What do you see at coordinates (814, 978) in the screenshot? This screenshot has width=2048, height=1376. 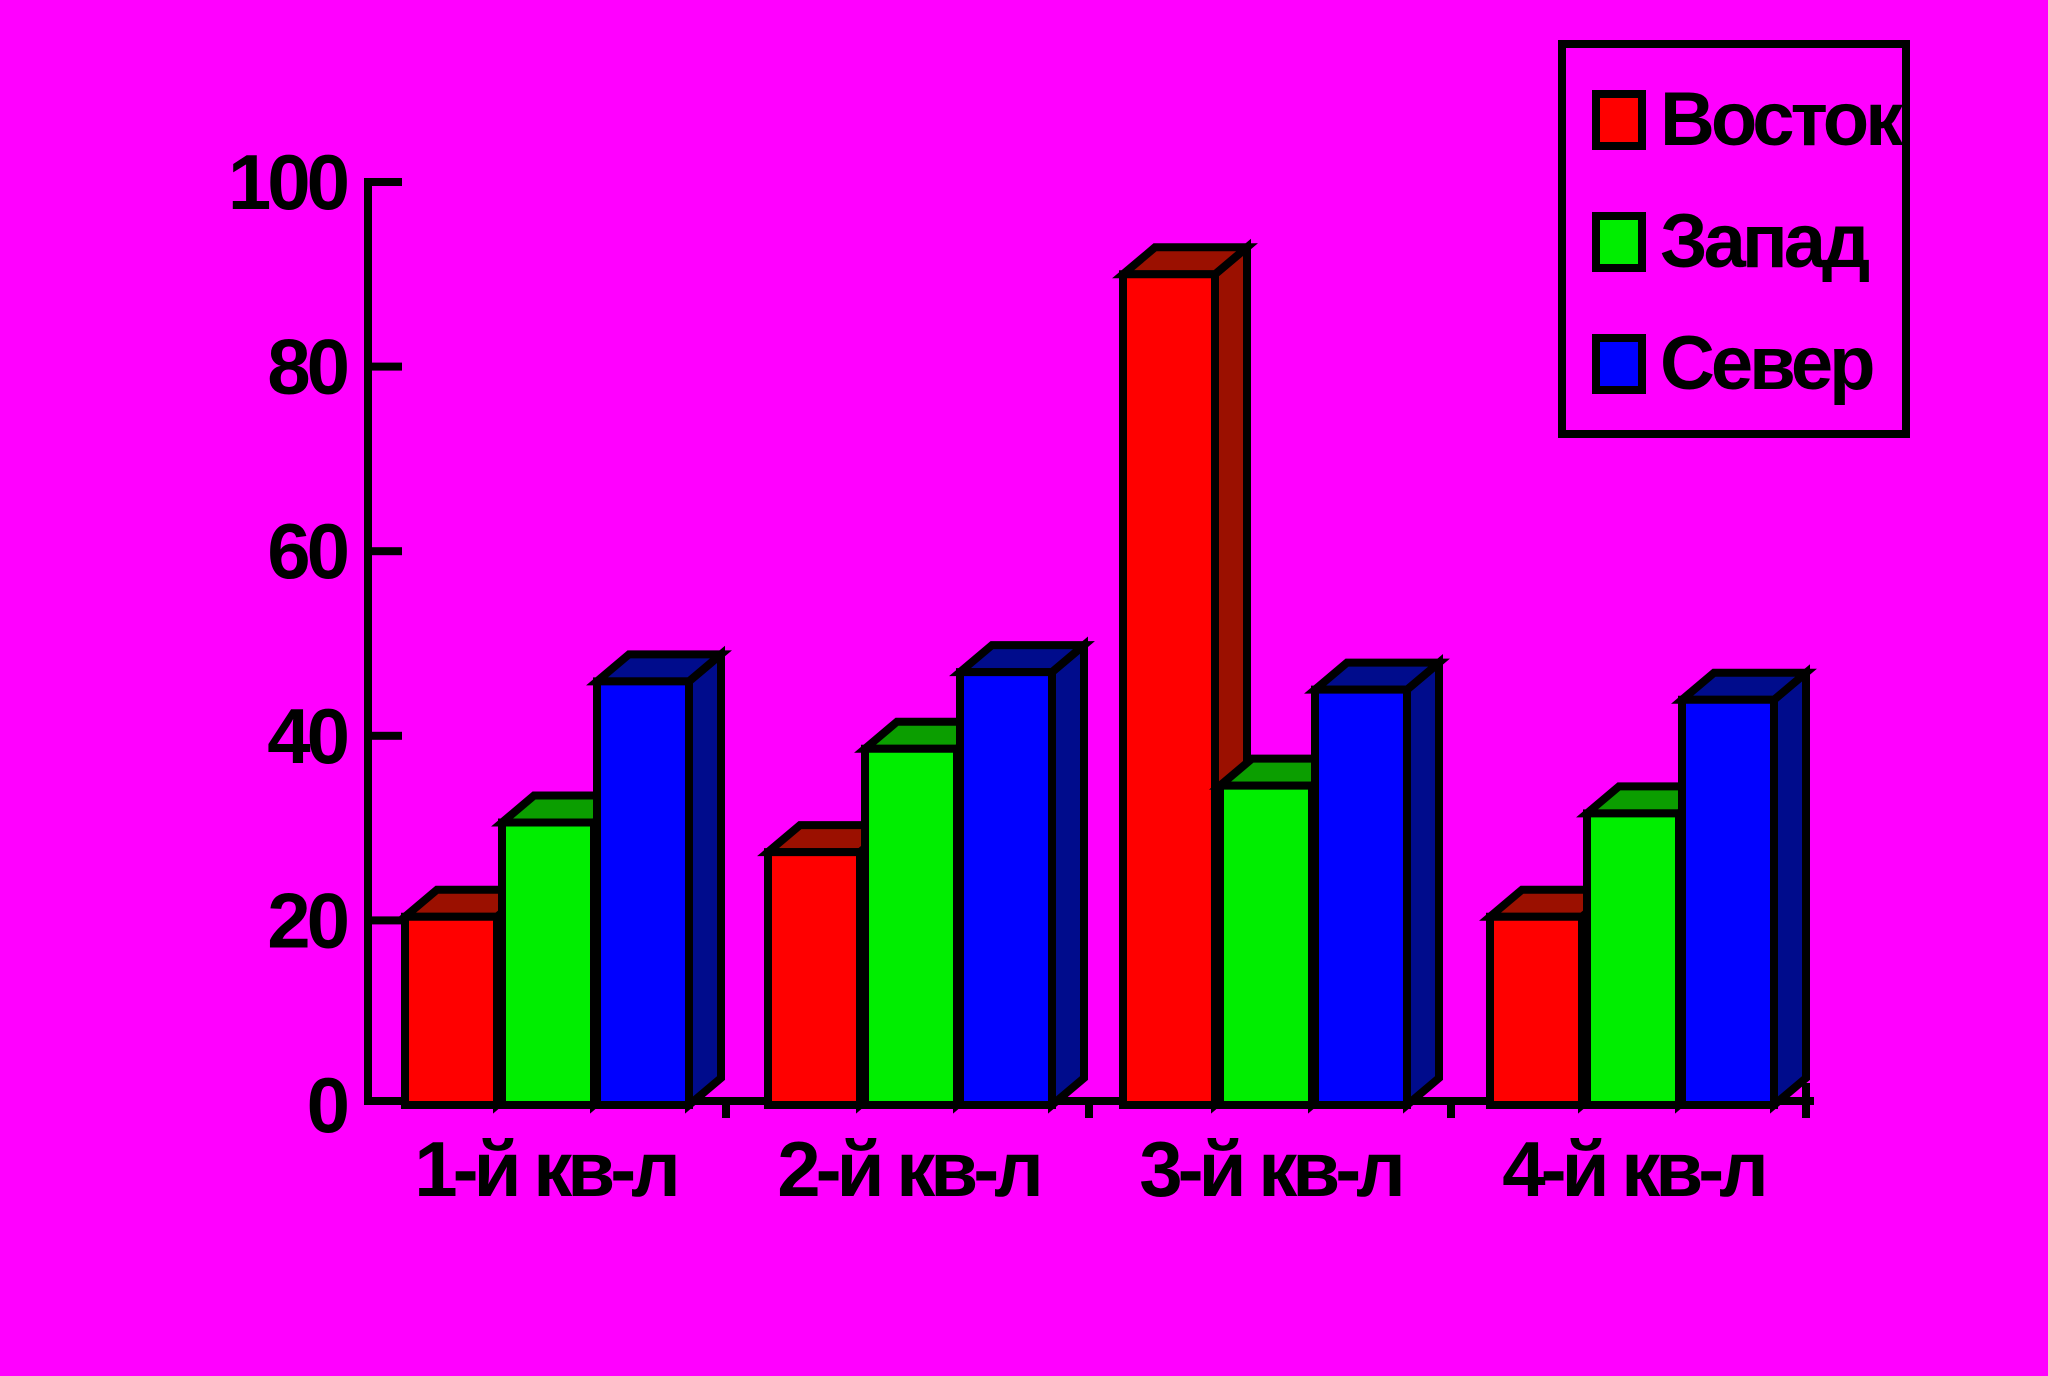 I see `bar-vostok-q2` at bounding box center [814, 978].